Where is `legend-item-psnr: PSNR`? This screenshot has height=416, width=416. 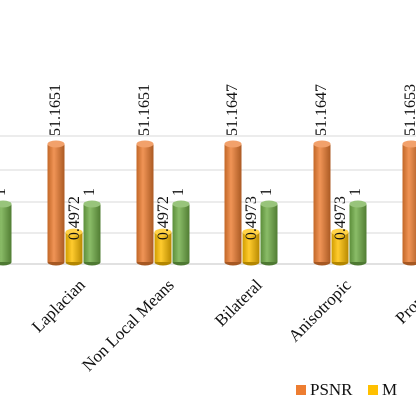
legend-item-psnr: PSNR is located at coordinates (324, 389).